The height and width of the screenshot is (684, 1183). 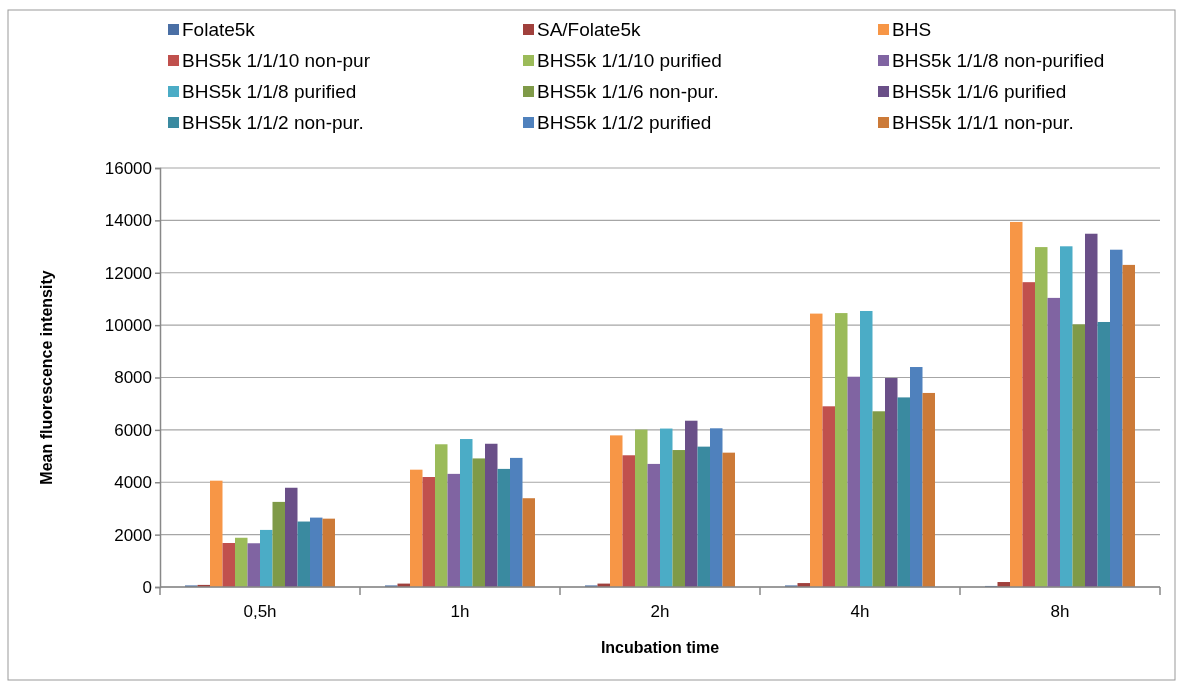 What do you see at coordinates (624, 122) in the screenshot?
I see `legend-label: BHS5k 1/1/2 purified` at bounding box center [624, 122].